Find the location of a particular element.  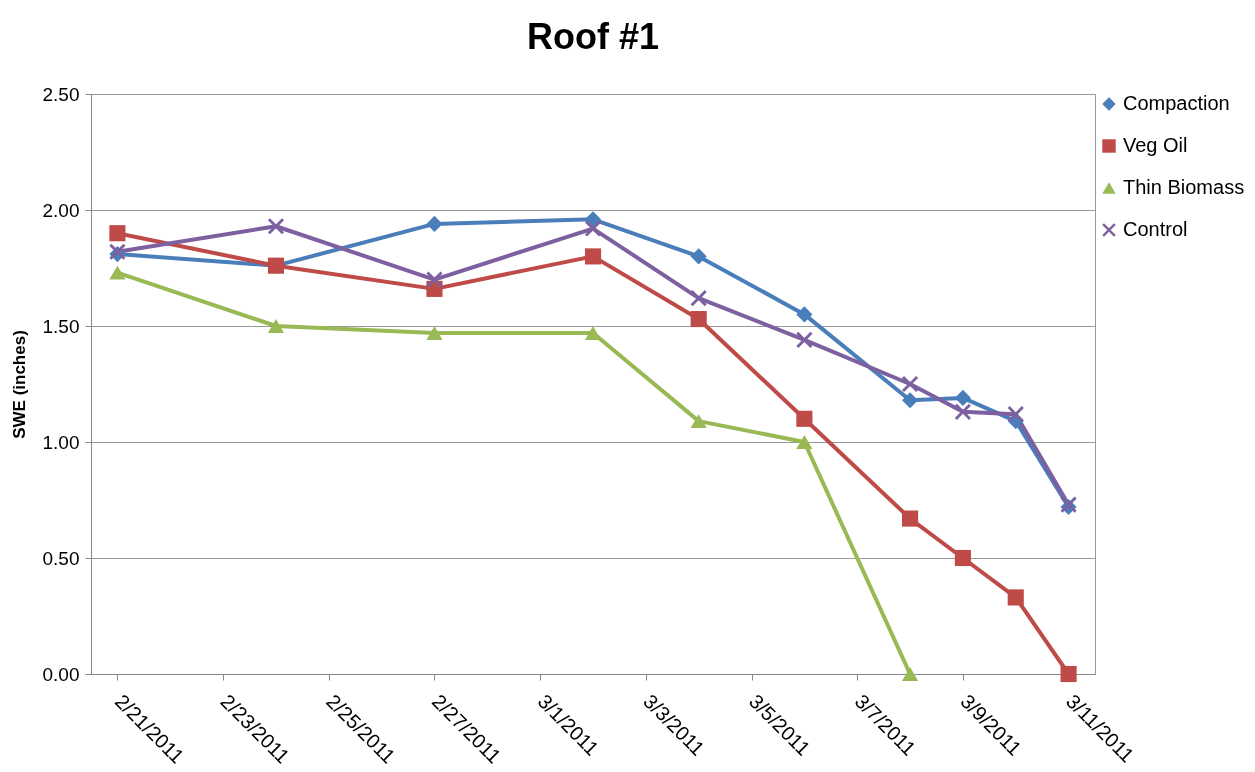

y-tick-label: 0.00 is located at coordinates (61, 674).